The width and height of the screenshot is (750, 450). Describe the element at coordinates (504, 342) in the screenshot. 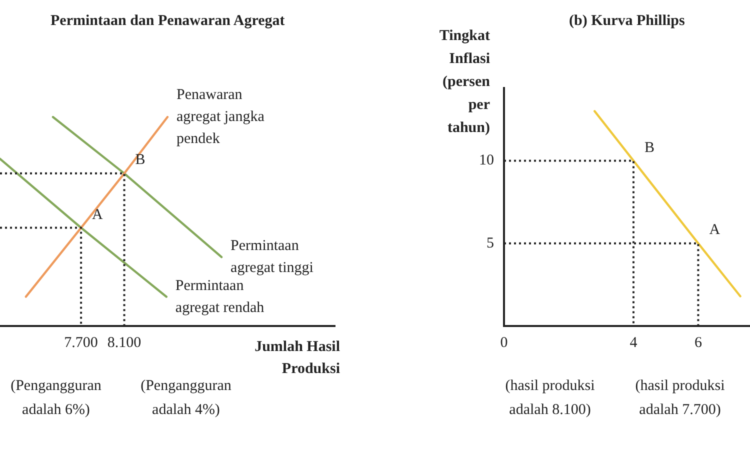

I see `x-tick-label: 0` at that location.